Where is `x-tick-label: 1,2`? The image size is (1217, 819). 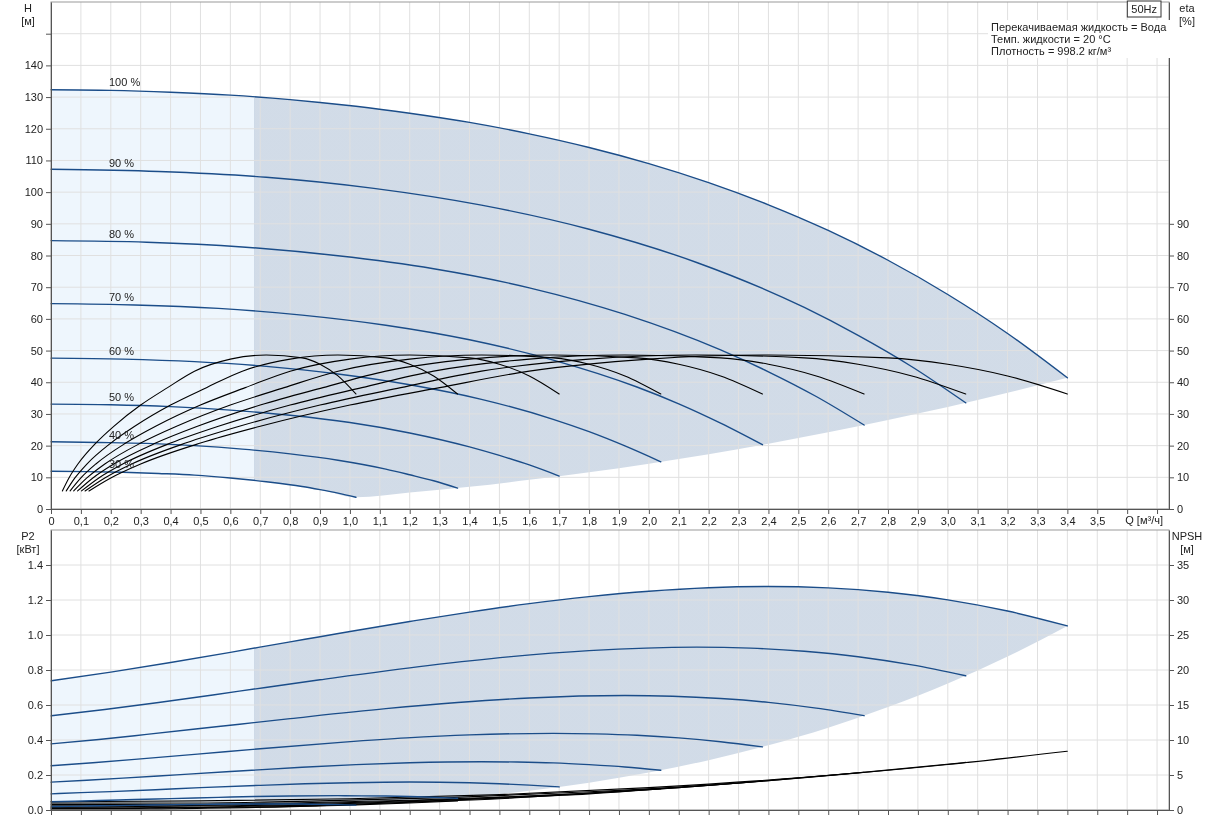
x-tick-label: 1,2 is located at coordinates (410, 520).